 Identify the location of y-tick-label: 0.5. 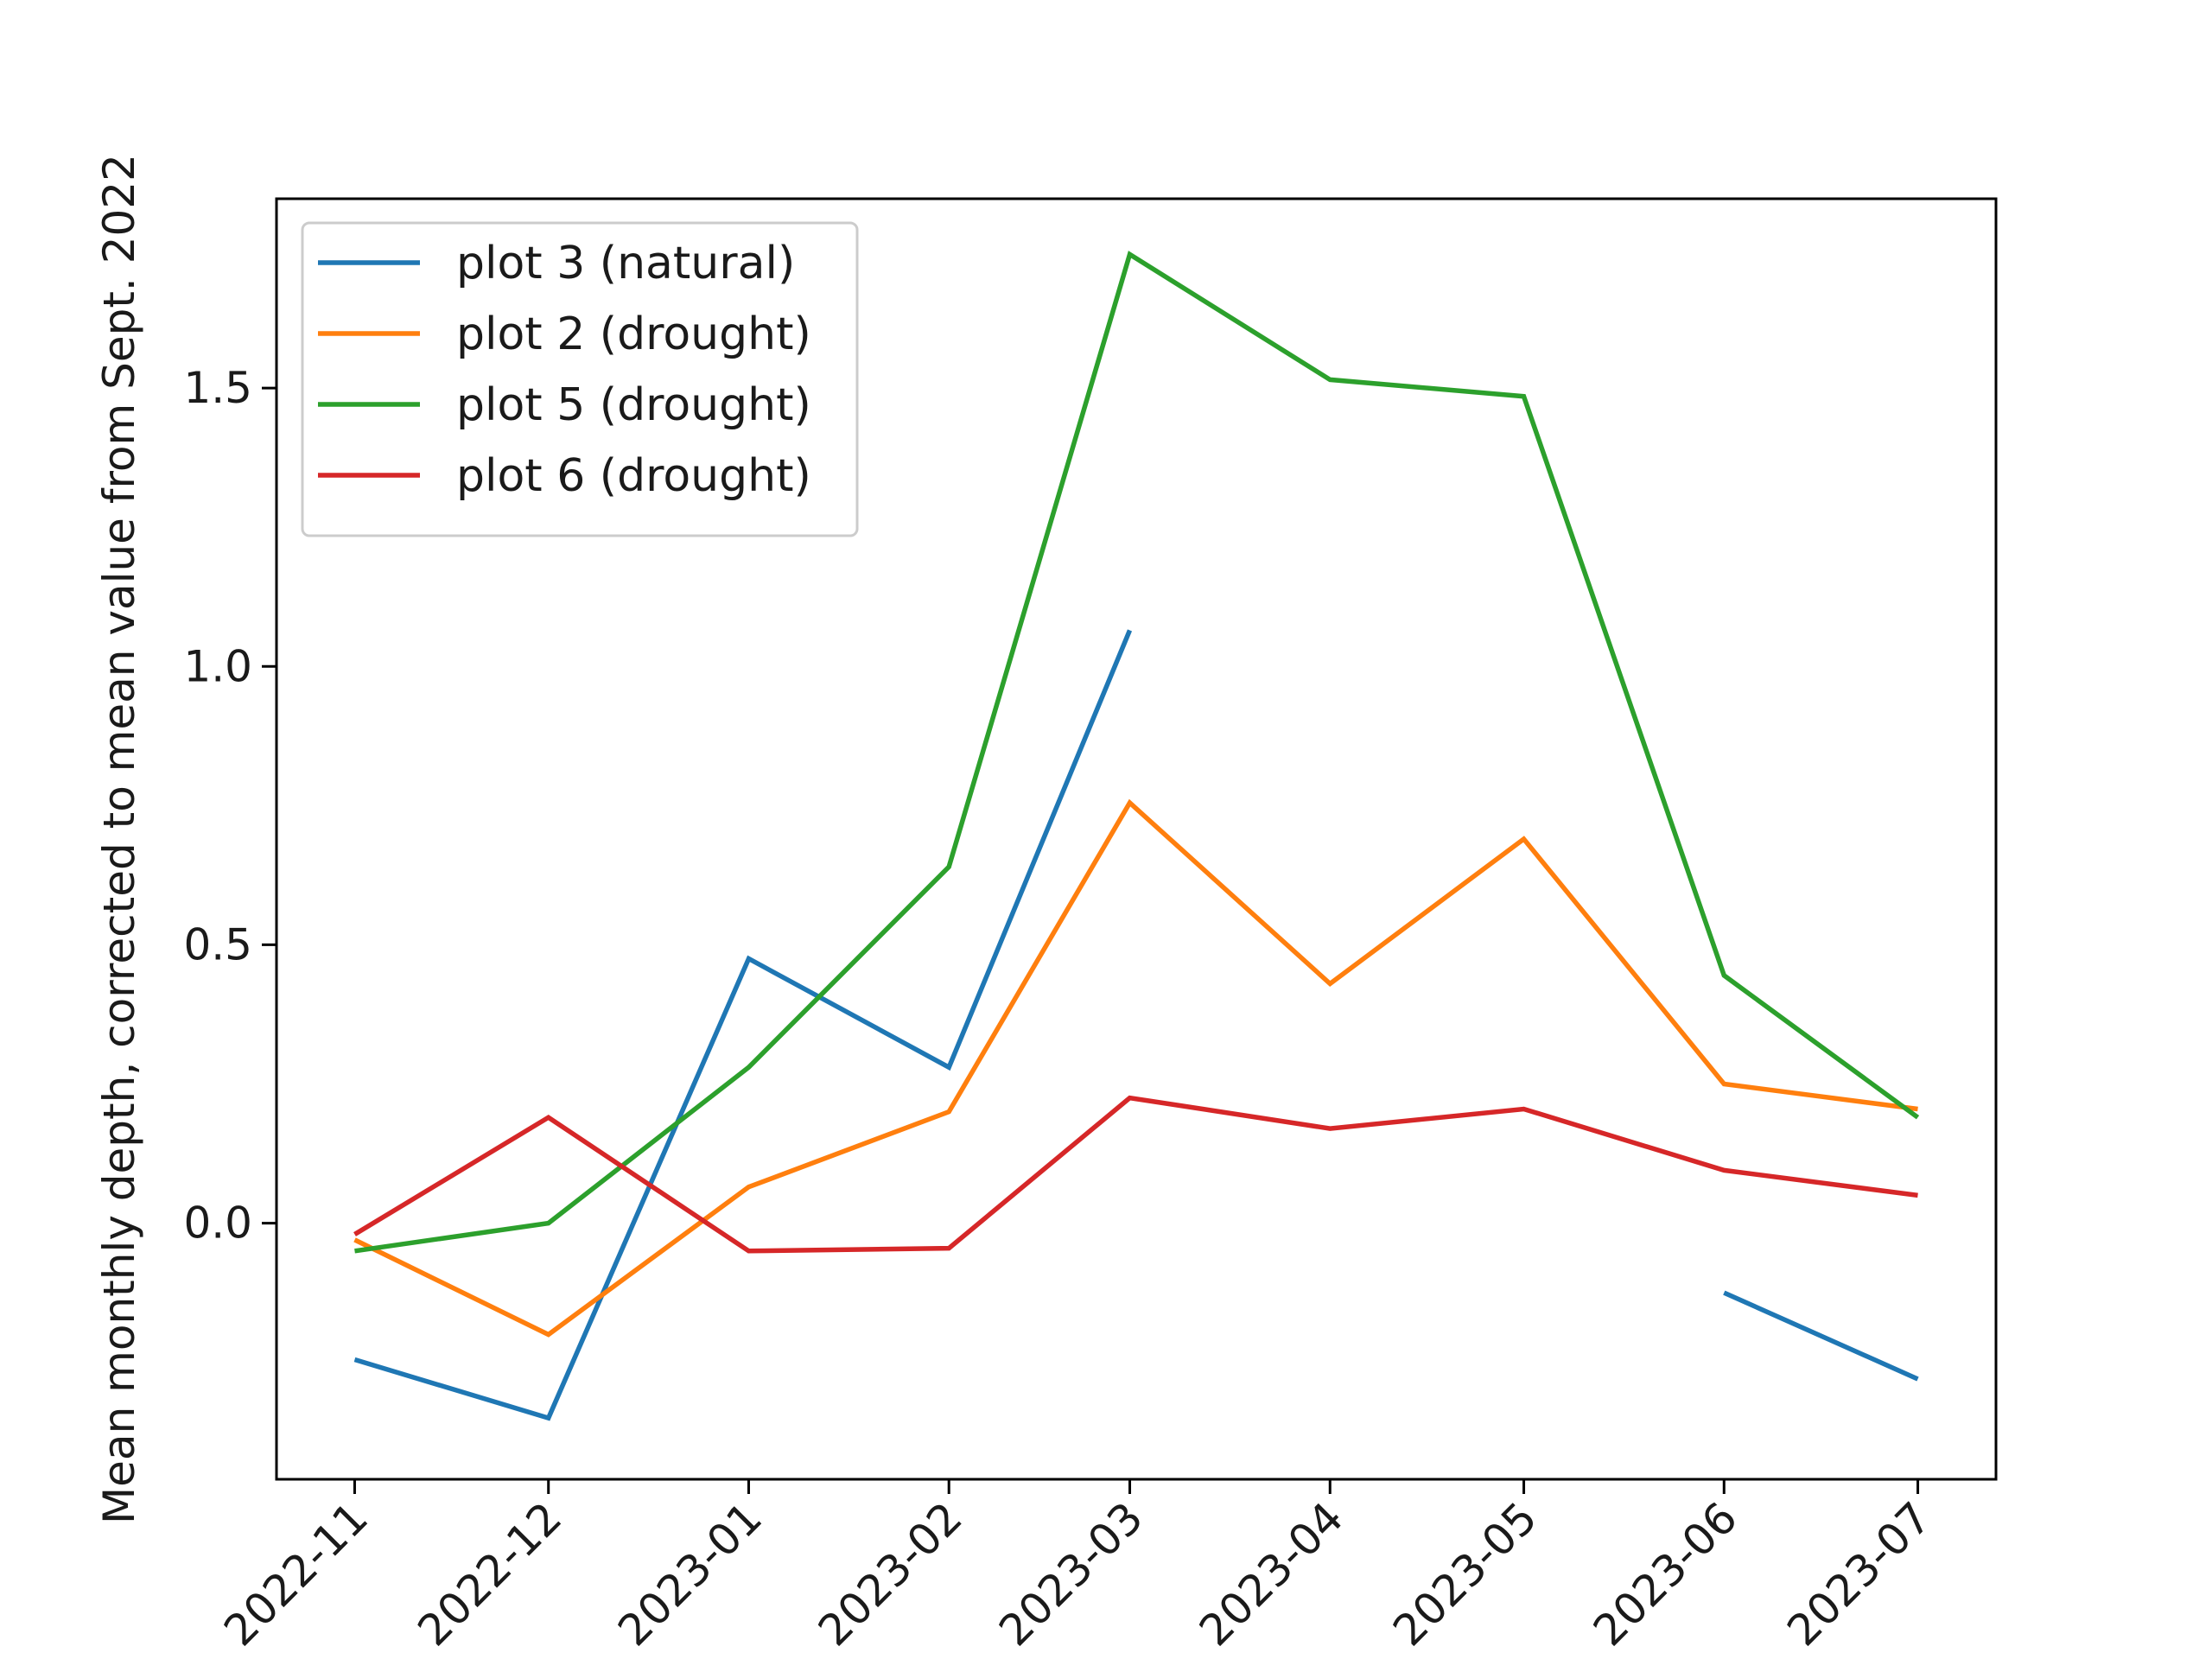
(217, 944).